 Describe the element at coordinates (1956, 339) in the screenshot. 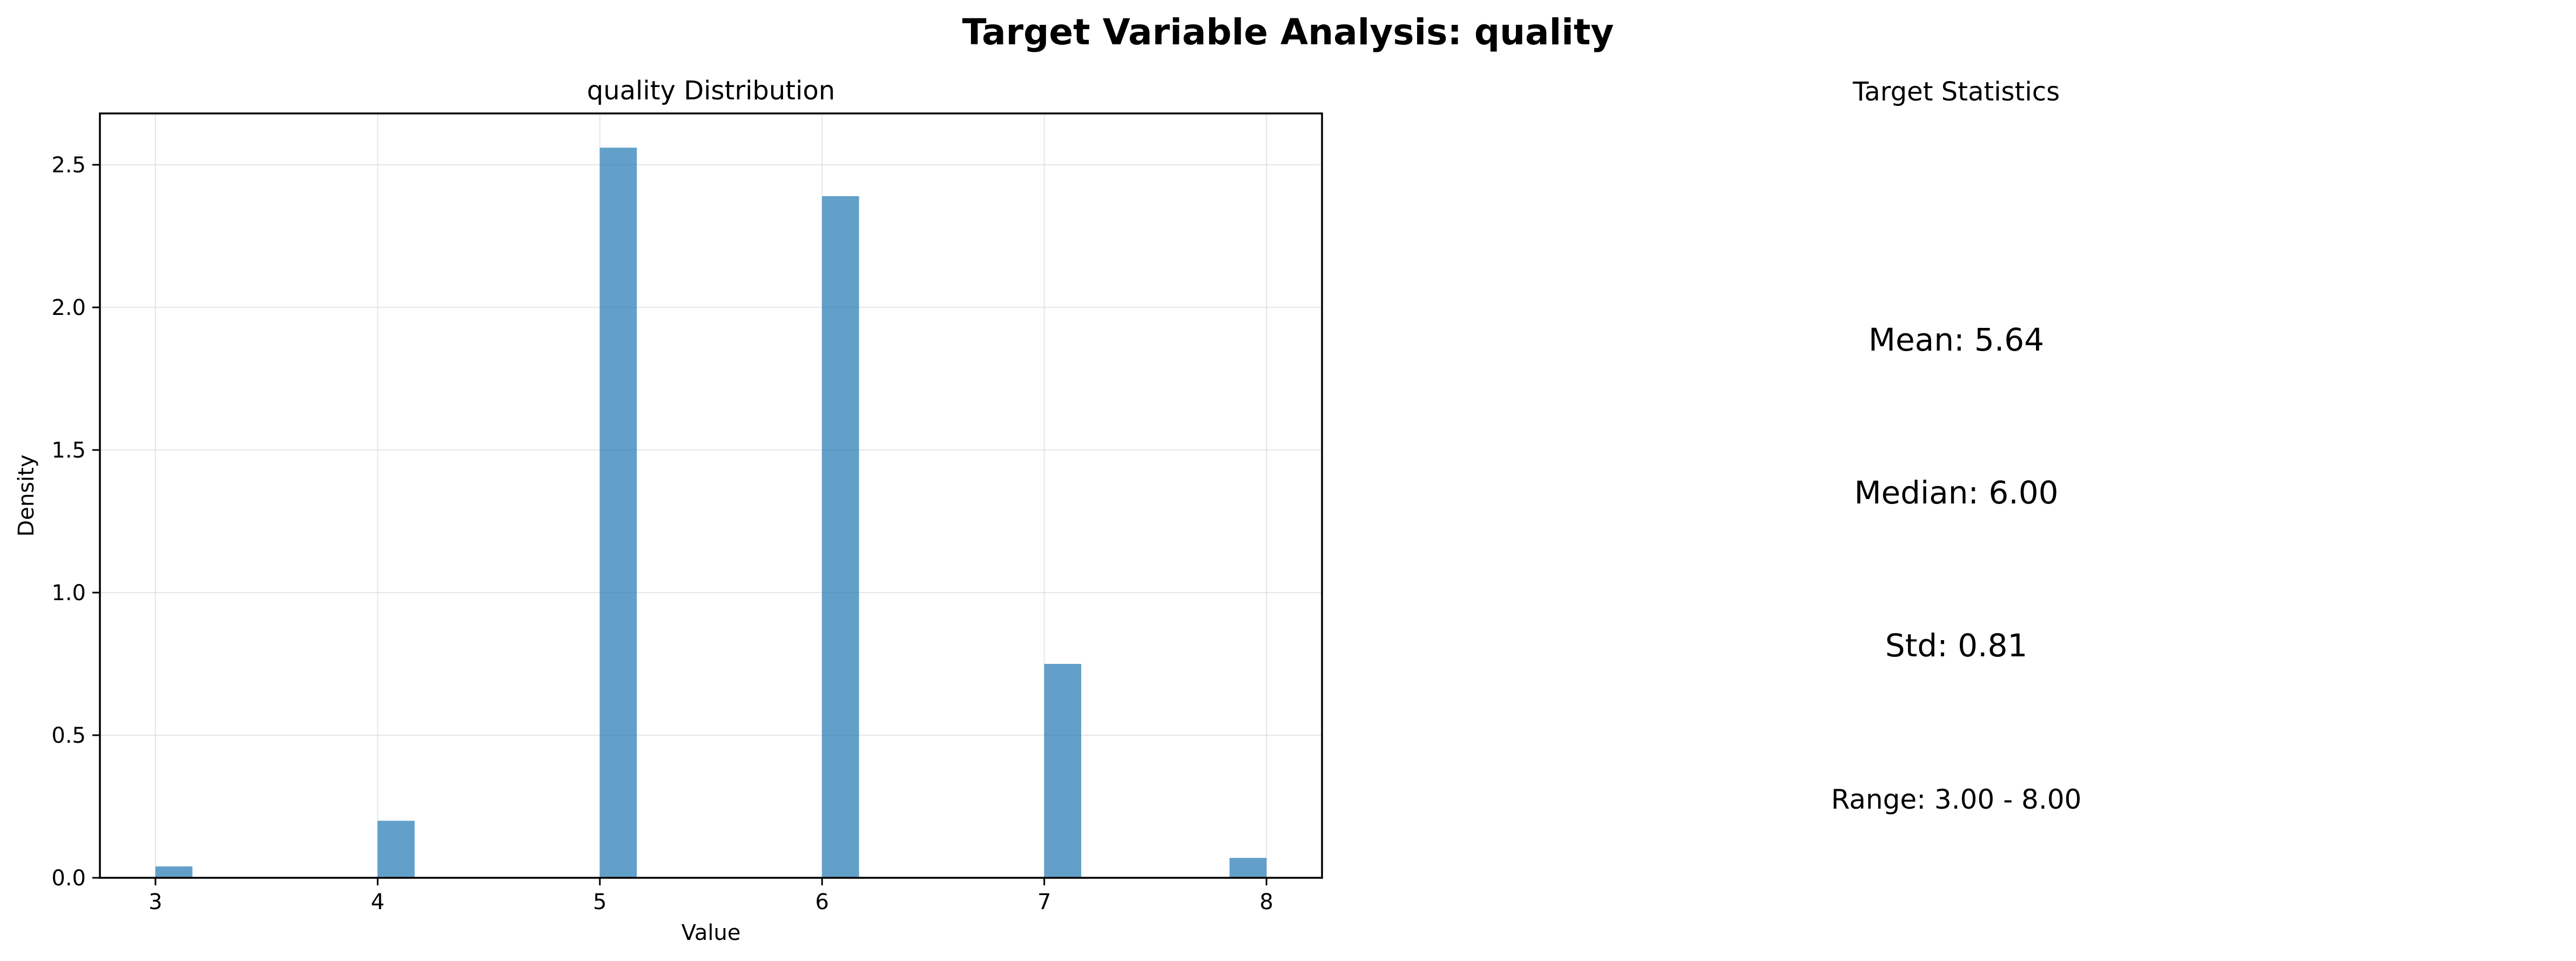

I see `stat-mean: Mean: 5.64` at that location.